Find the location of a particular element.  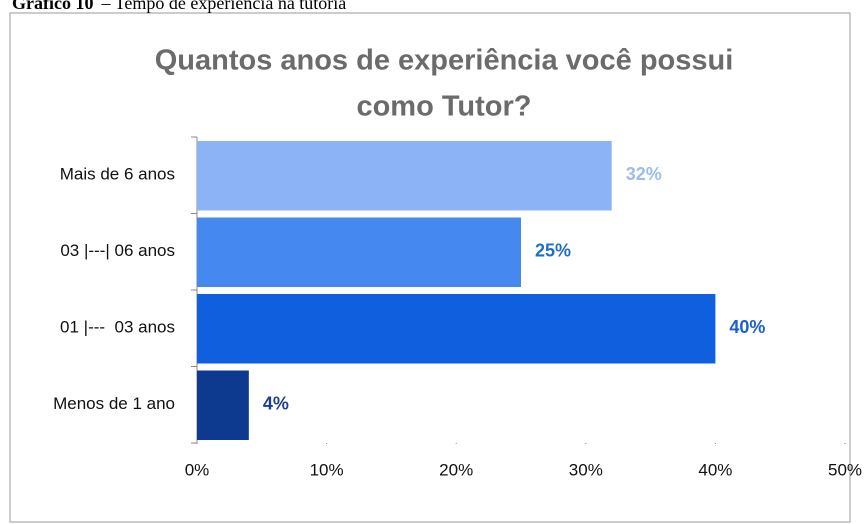

x-tick-label: 20% is located at coordinates (456, 469).